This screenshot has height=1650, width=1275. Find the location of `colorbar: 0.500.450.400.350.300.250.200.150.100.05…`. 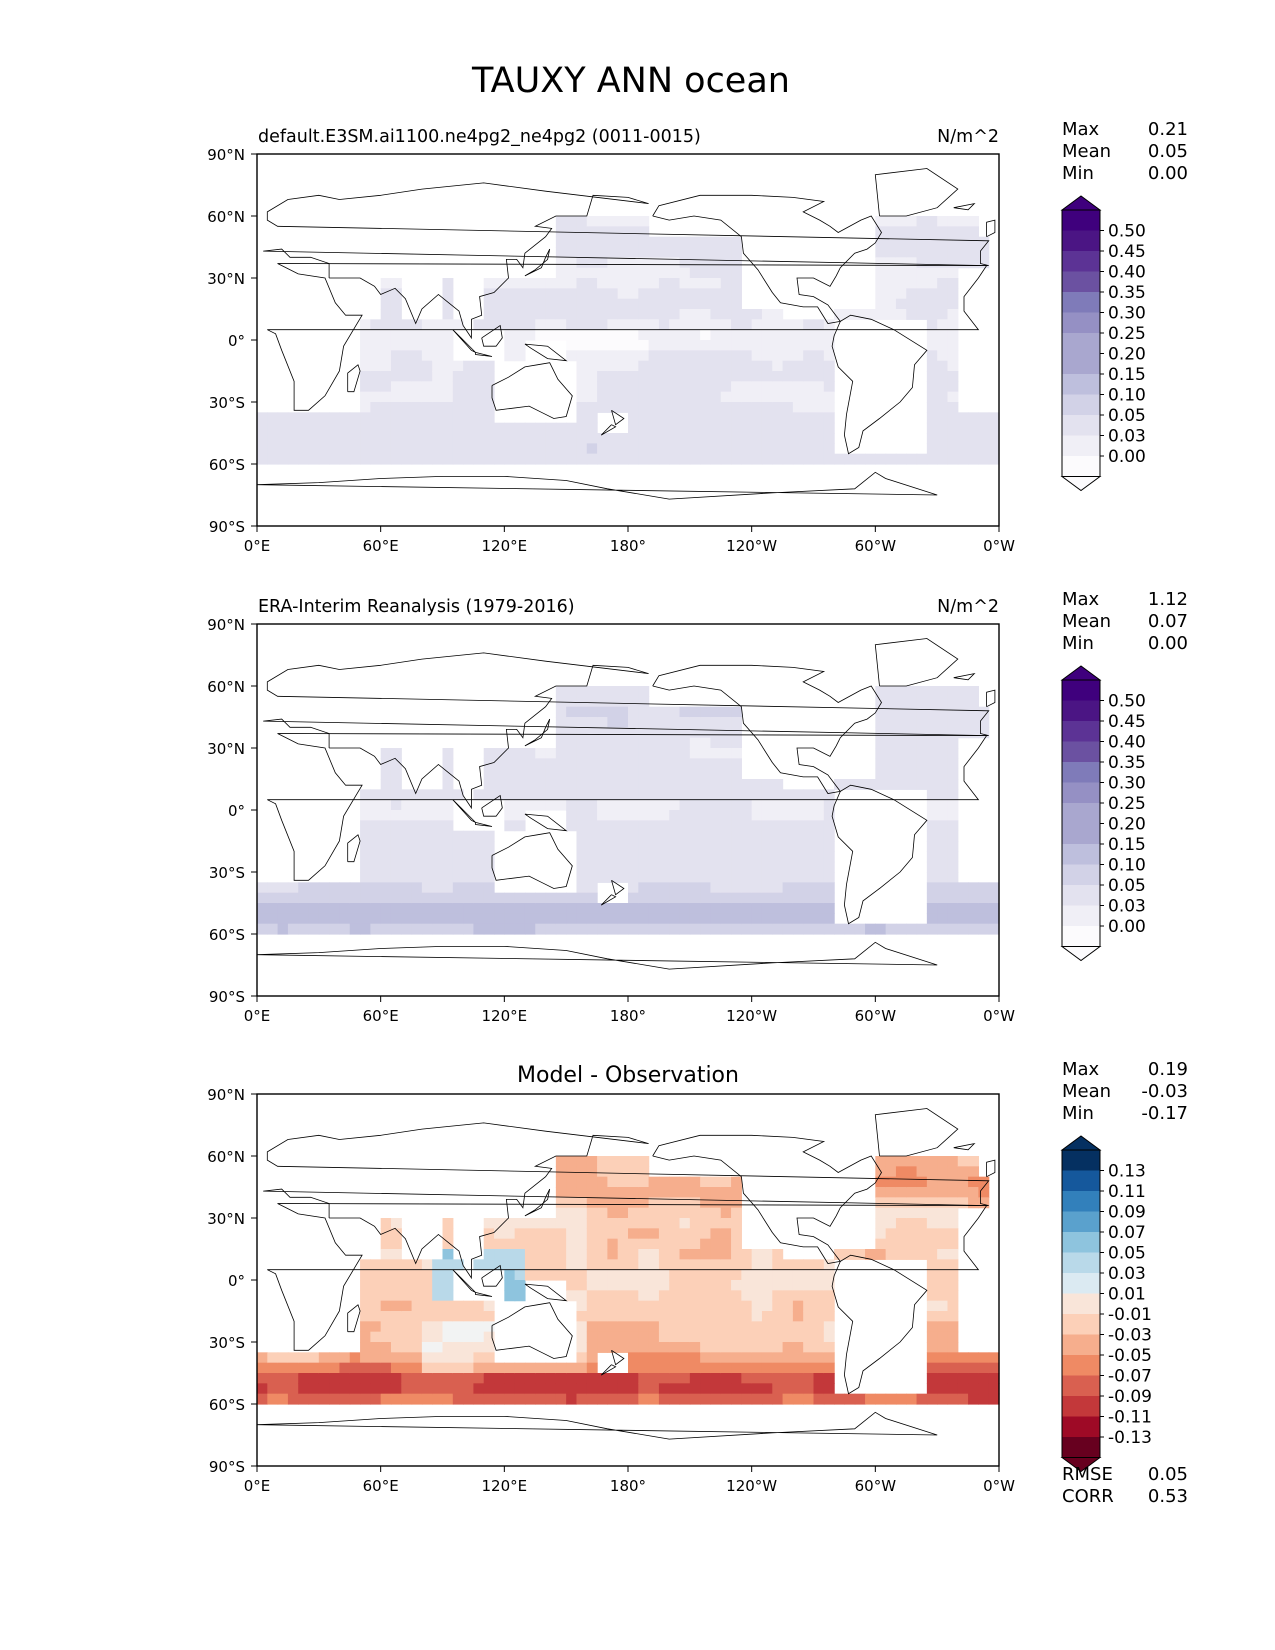

colorbar: 0.500.450.400.350.300.250.200.150.100.05… is located at coordinates (1103, 343).